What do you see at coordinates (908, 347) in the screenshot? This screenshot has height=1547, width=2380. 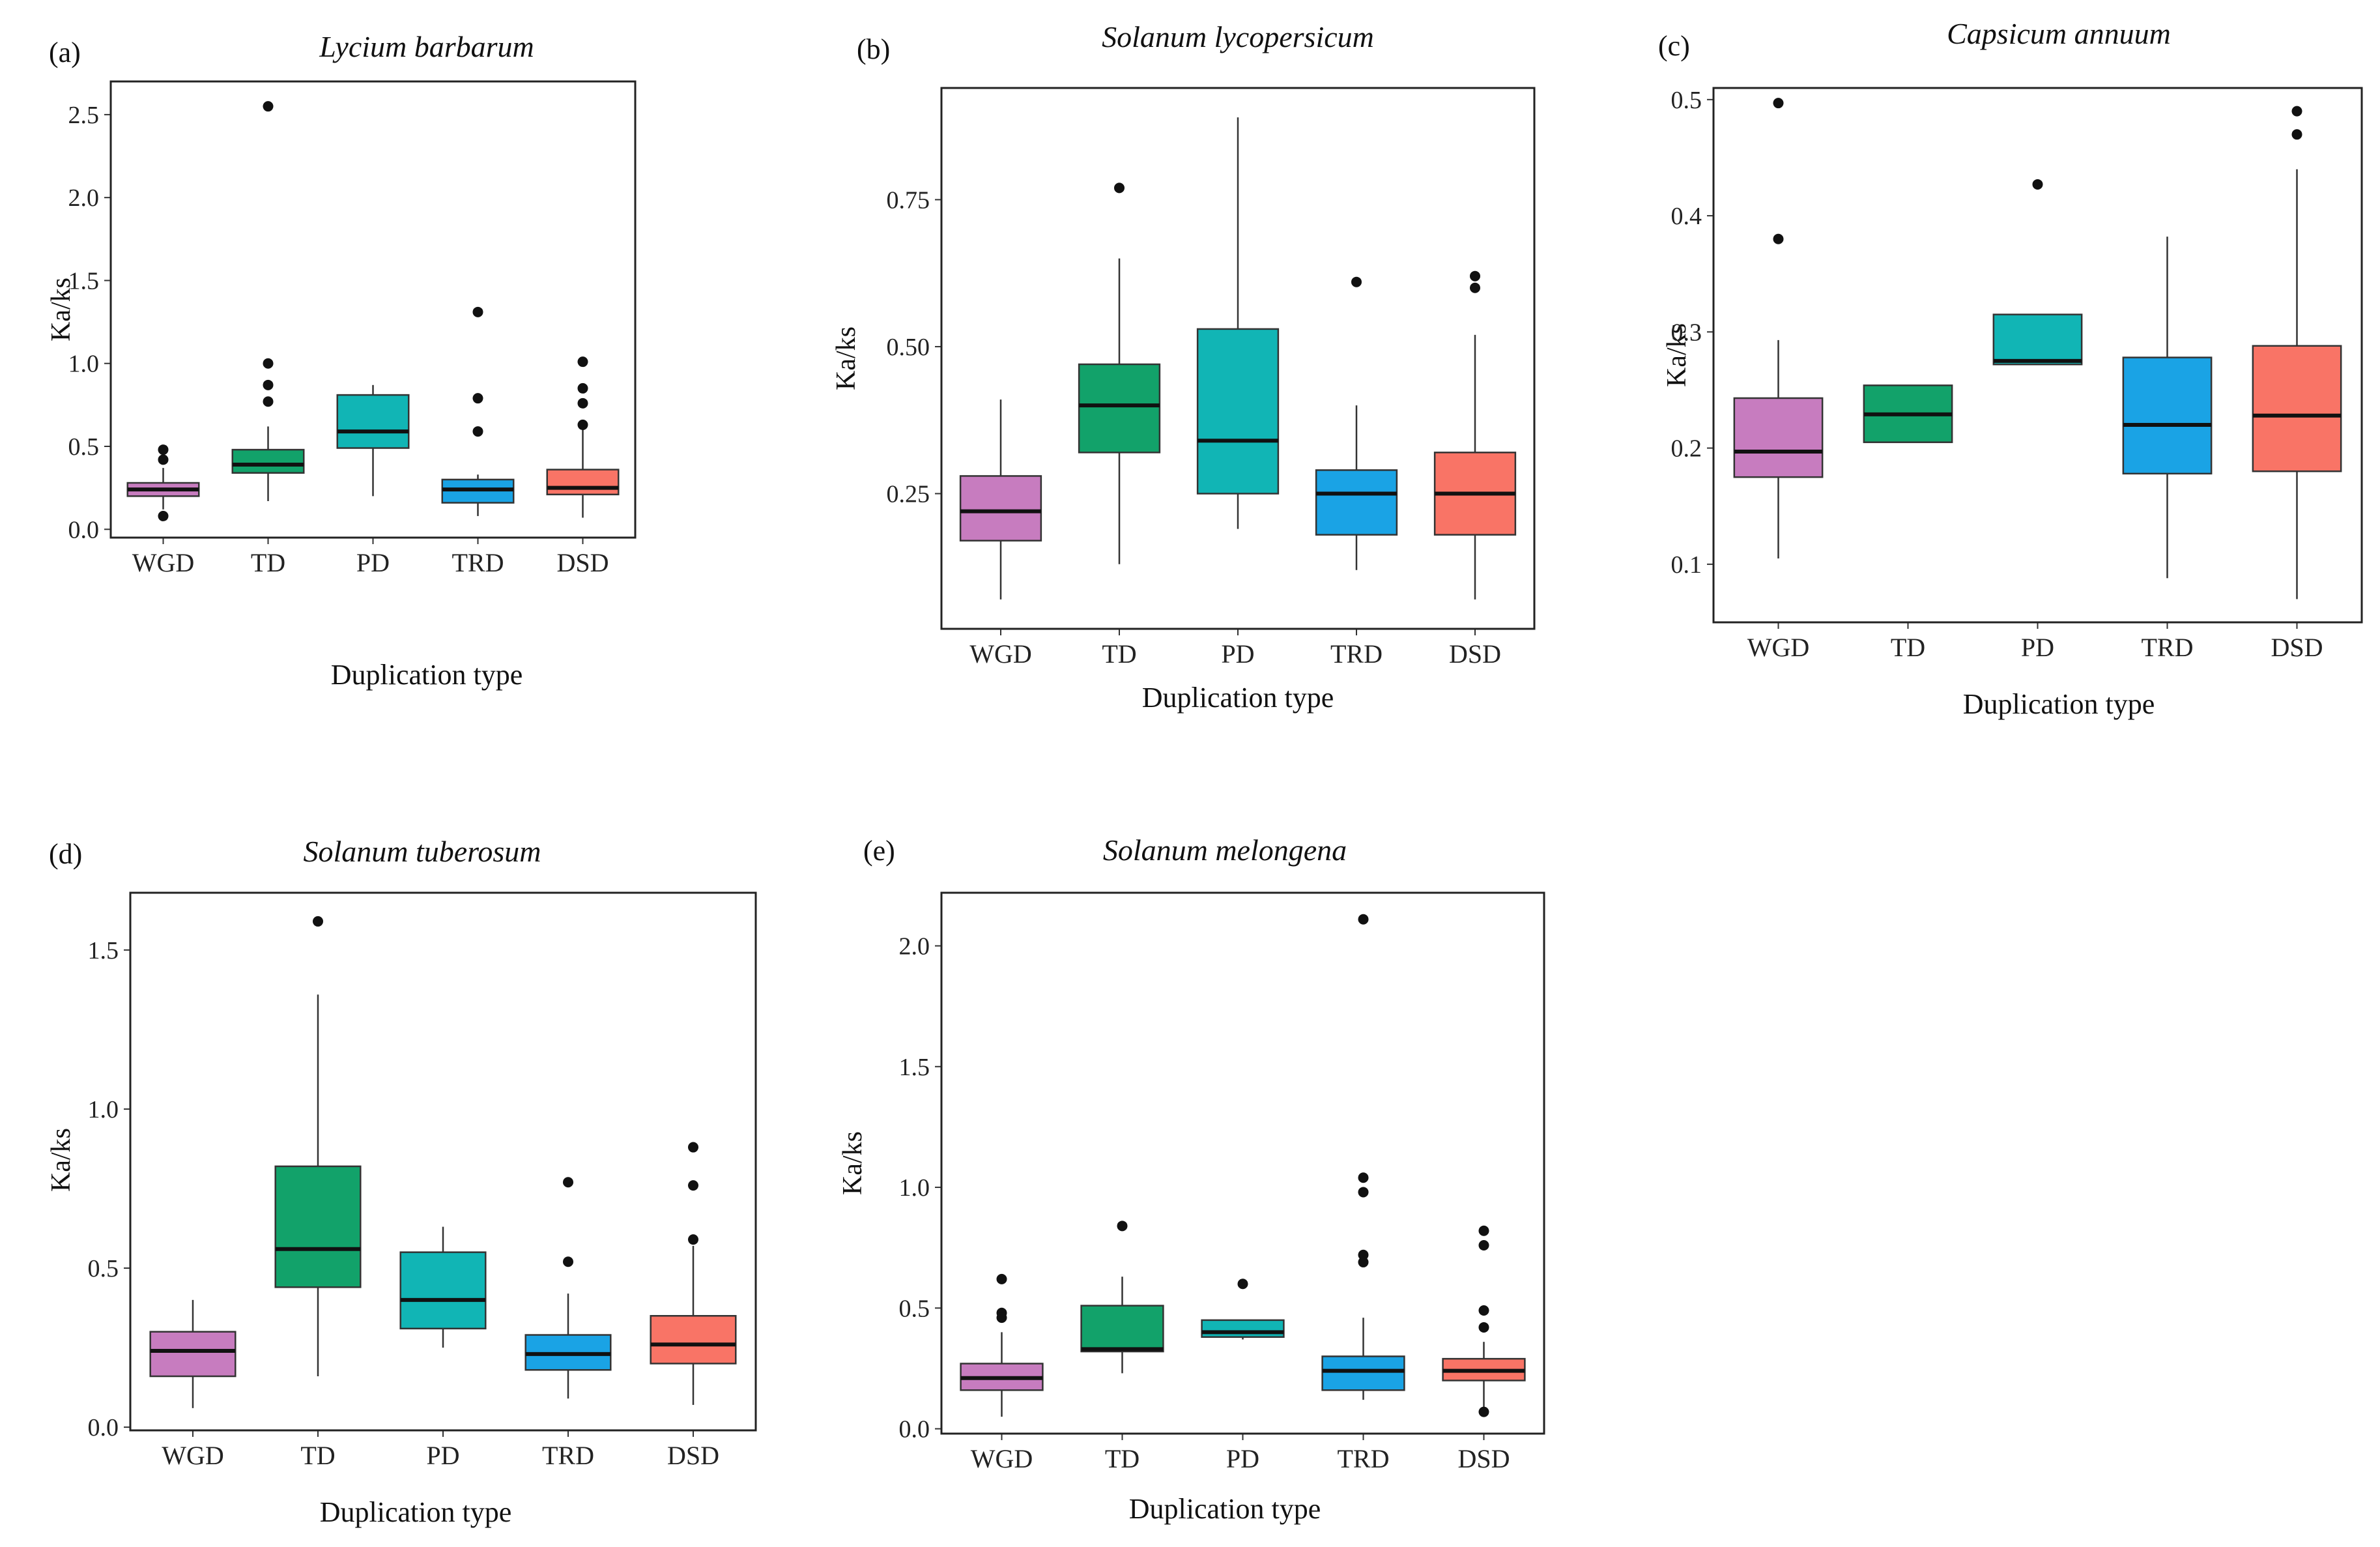 I see `y-tick-label: 0.50` at bounding box center [908, 347].